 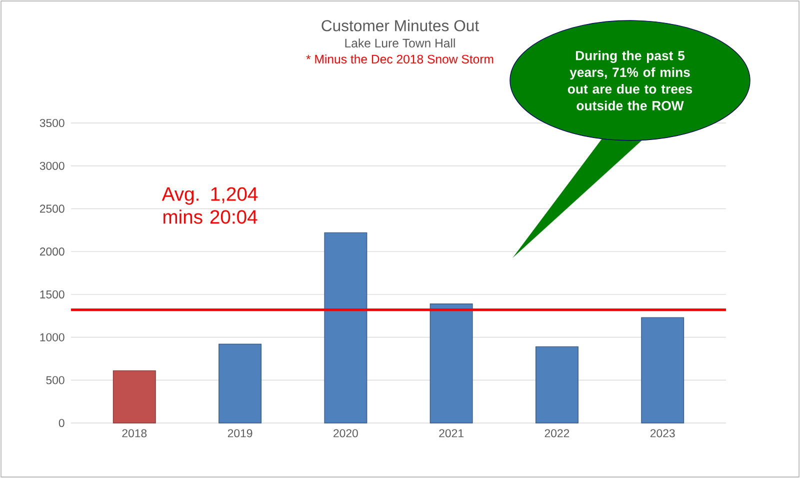 What do you see at coordinates (240, 433) in the screenshot?
I see `x-tick-label: 2019` at bounding box center [240, 433].